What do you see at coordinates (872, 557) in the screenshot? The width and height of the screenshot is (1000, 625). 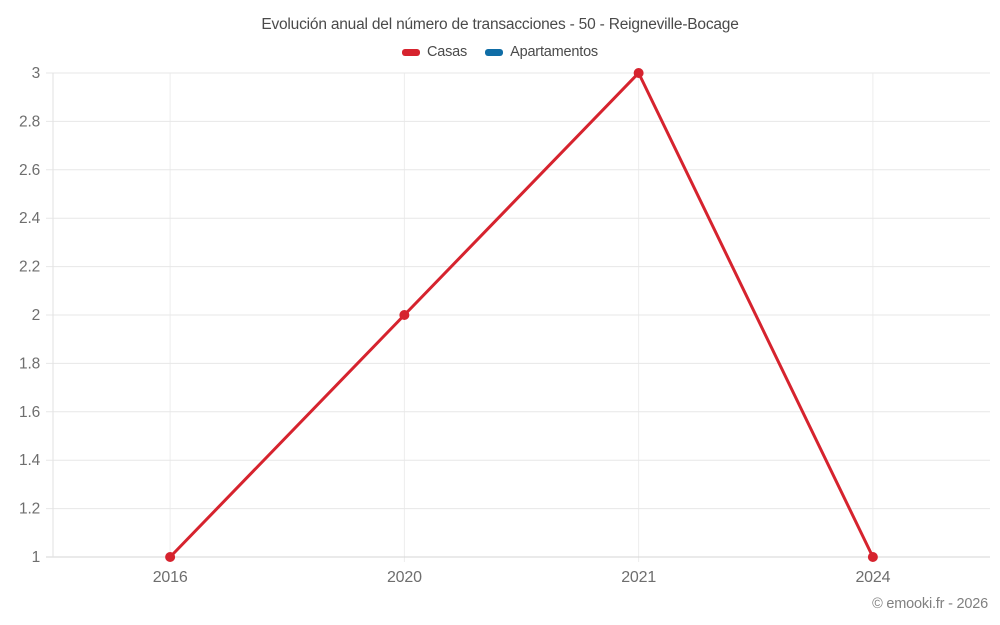 I see `data-point-casas-2024` at bounding box center [872, 557].